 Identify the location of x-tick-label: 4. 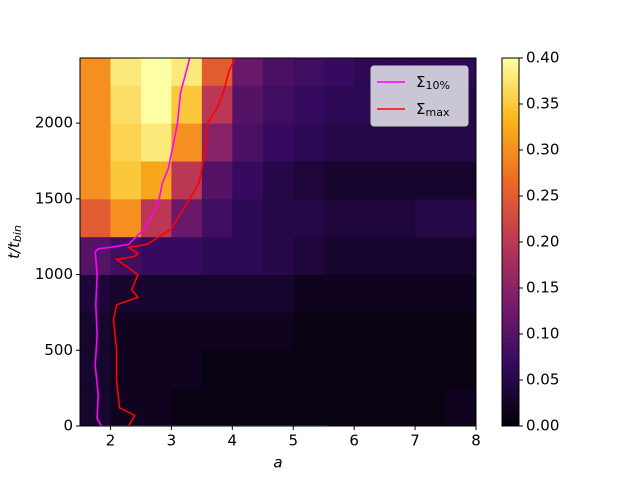
(233, 441).